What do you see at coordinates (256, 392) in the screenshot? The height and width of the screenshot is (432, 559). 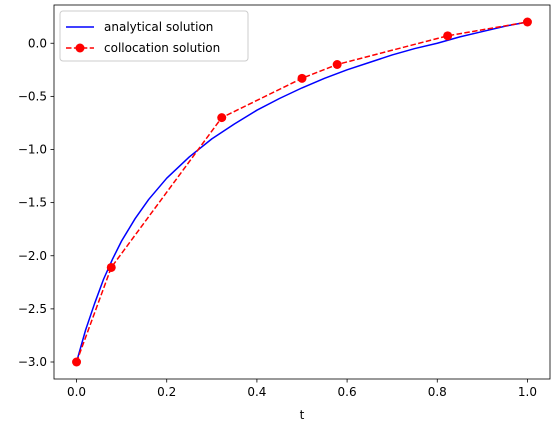 I see `x-tick-label: 0.4` at bounding box center [256, 392].